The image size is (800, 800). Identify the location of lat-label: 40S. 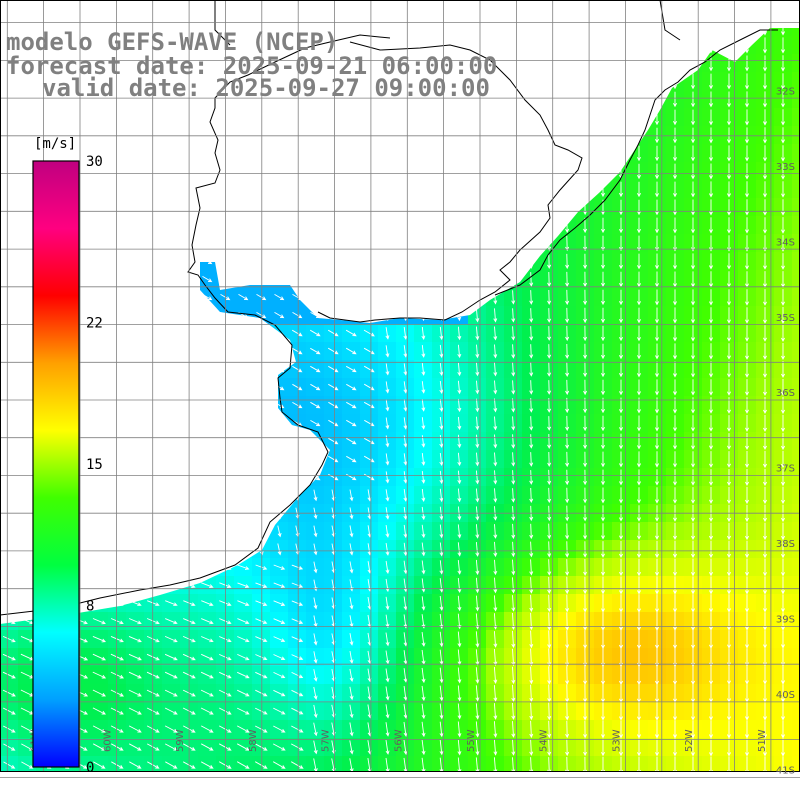
(785, 695).